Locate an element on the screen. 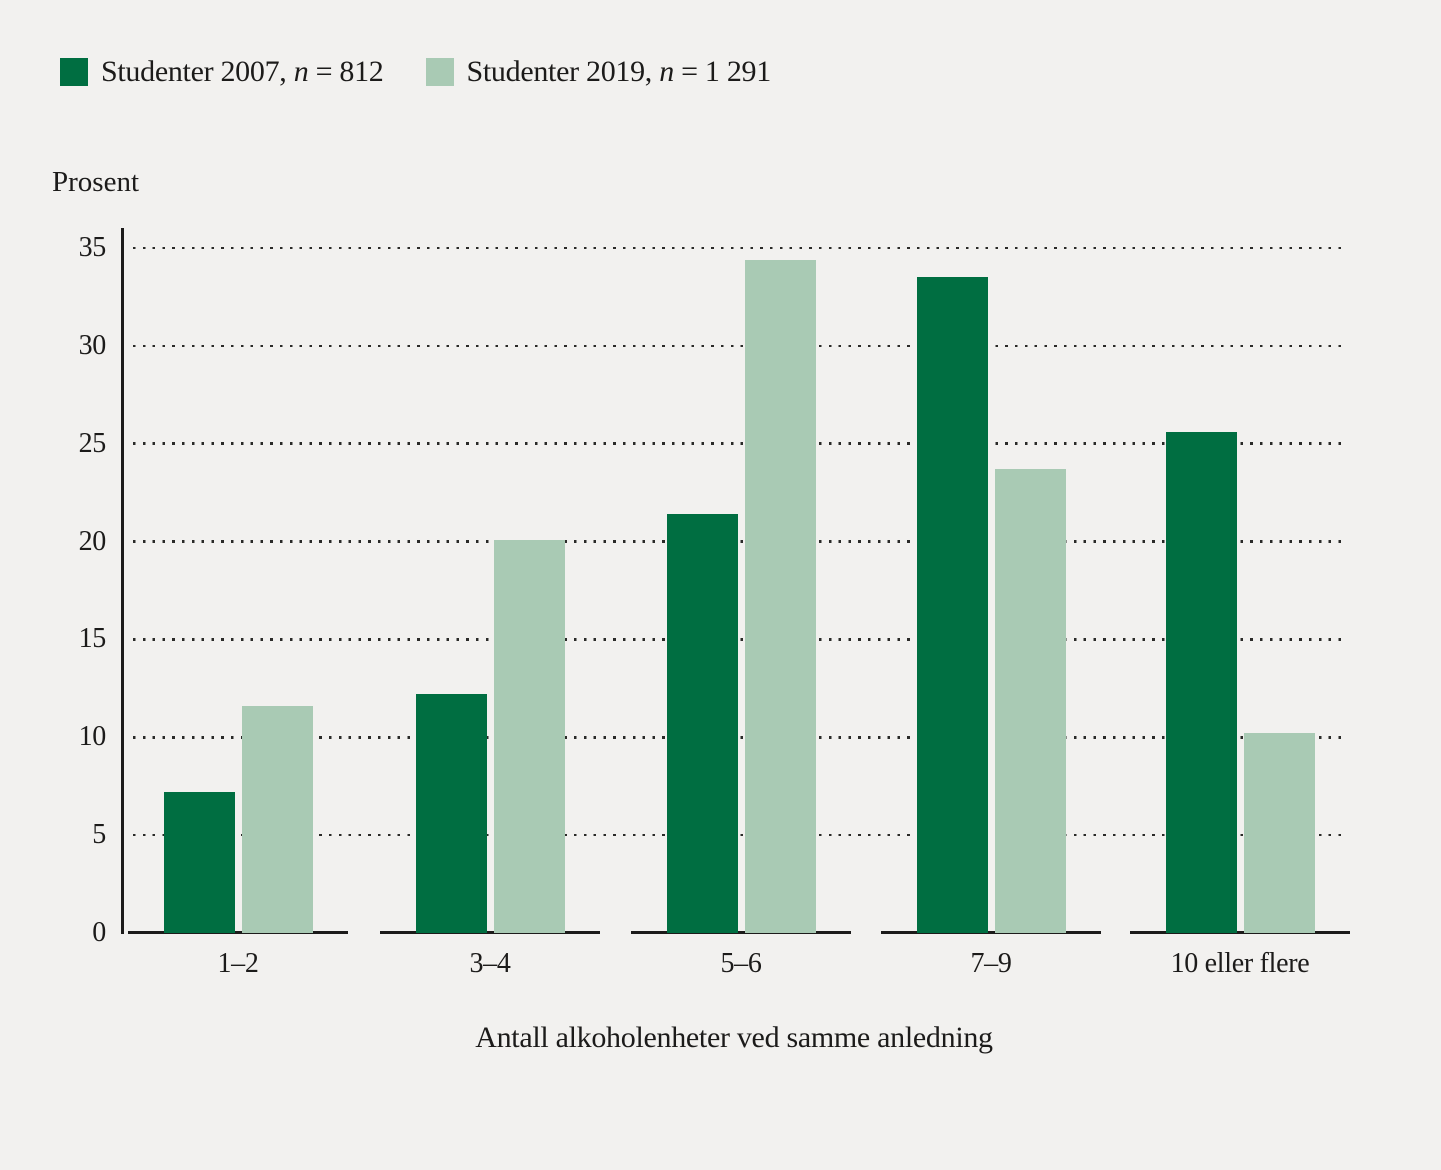  legend-label-2007-n: n is located at coordinates (301, 71).